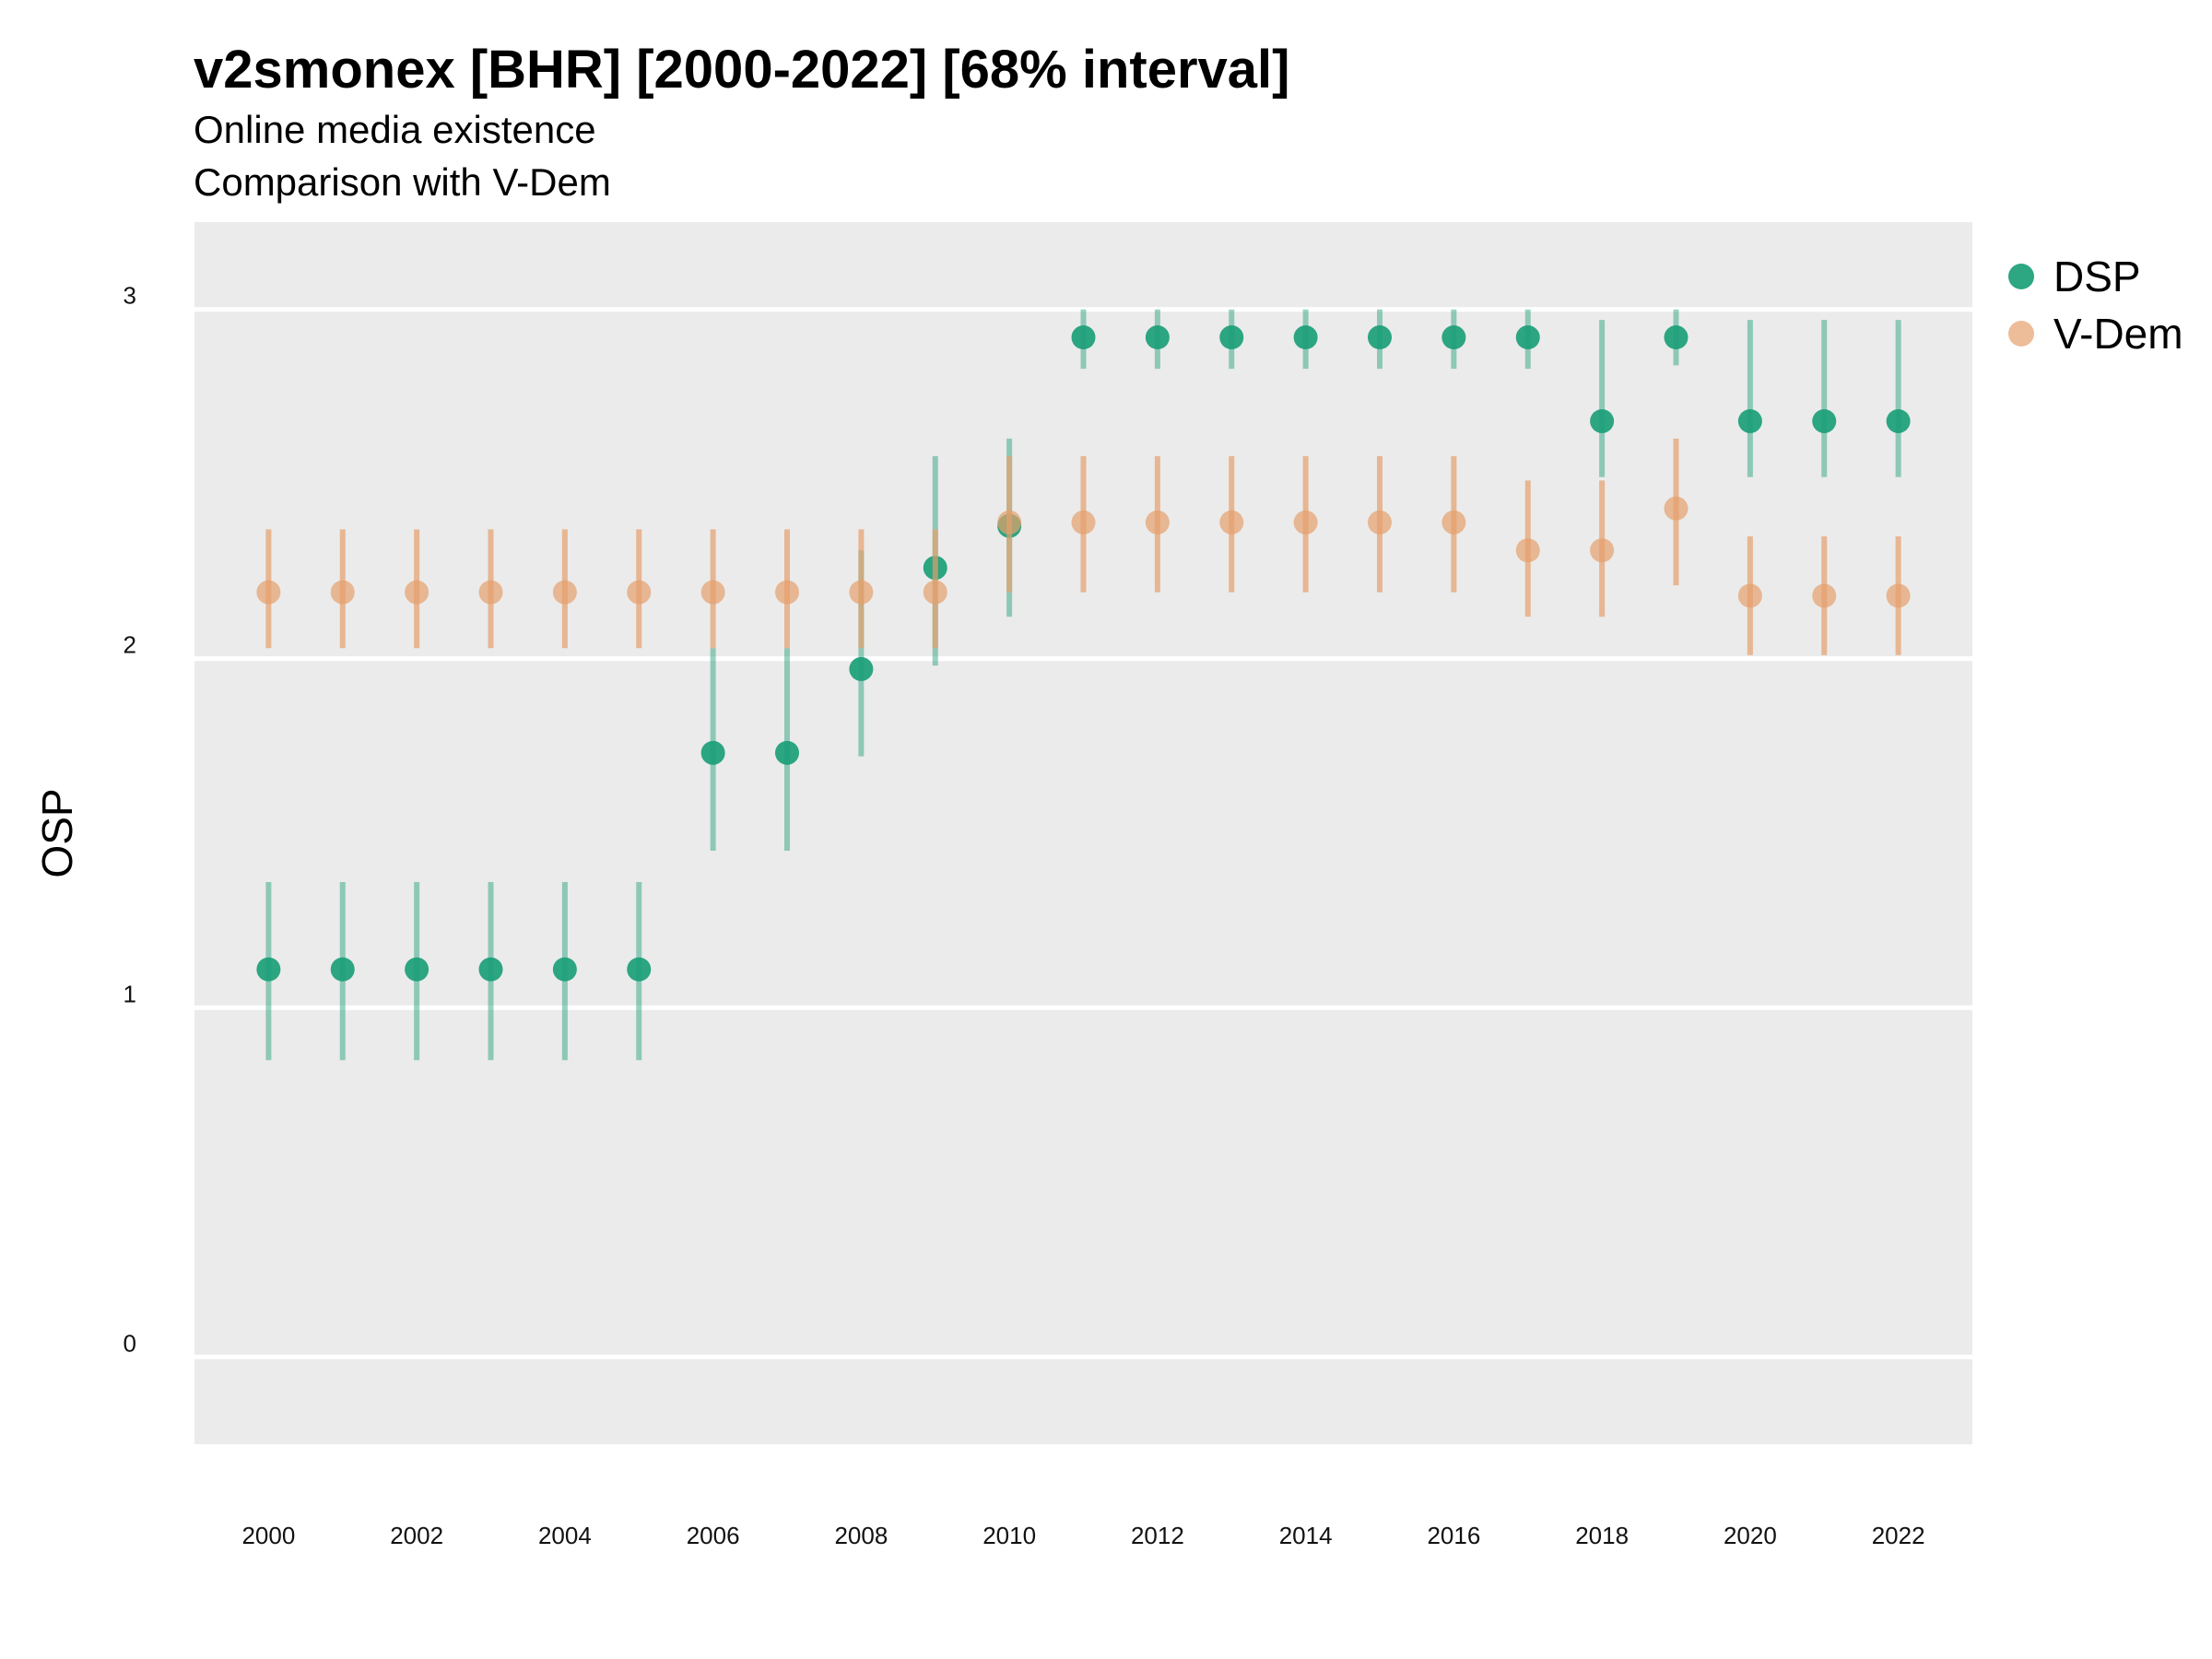 The height and width of the screenshot is (1659, 2212). I want to click on chart-subtitle-line-1: Online media existence, so click(395, 129).